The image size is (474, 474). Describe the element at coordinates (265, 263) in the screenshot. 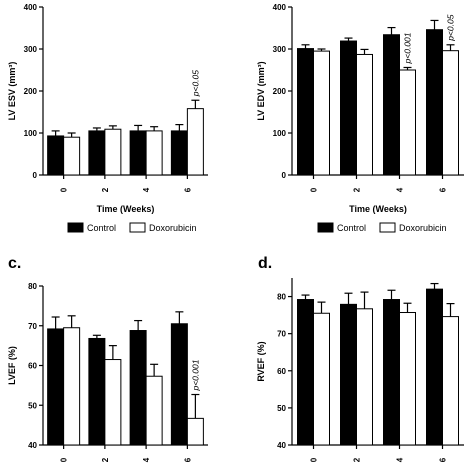

I see `panel-letter: d.` at that location.